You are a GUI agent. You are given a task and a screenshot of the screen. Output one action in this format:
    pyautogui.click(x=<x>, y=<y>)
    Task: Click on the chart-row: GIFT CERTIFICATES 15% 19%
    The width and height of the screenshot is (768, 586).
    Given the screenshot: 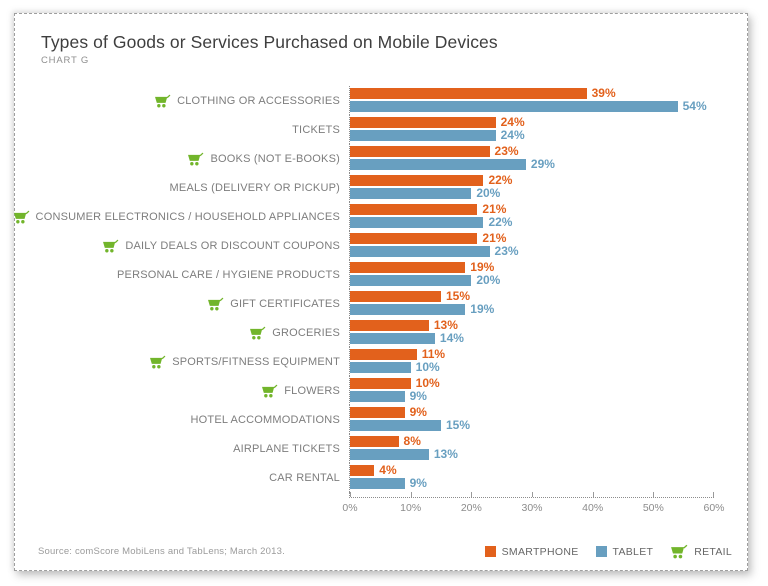 What is the action you would take?
    pyautogui.click(x=377, y=303)
    